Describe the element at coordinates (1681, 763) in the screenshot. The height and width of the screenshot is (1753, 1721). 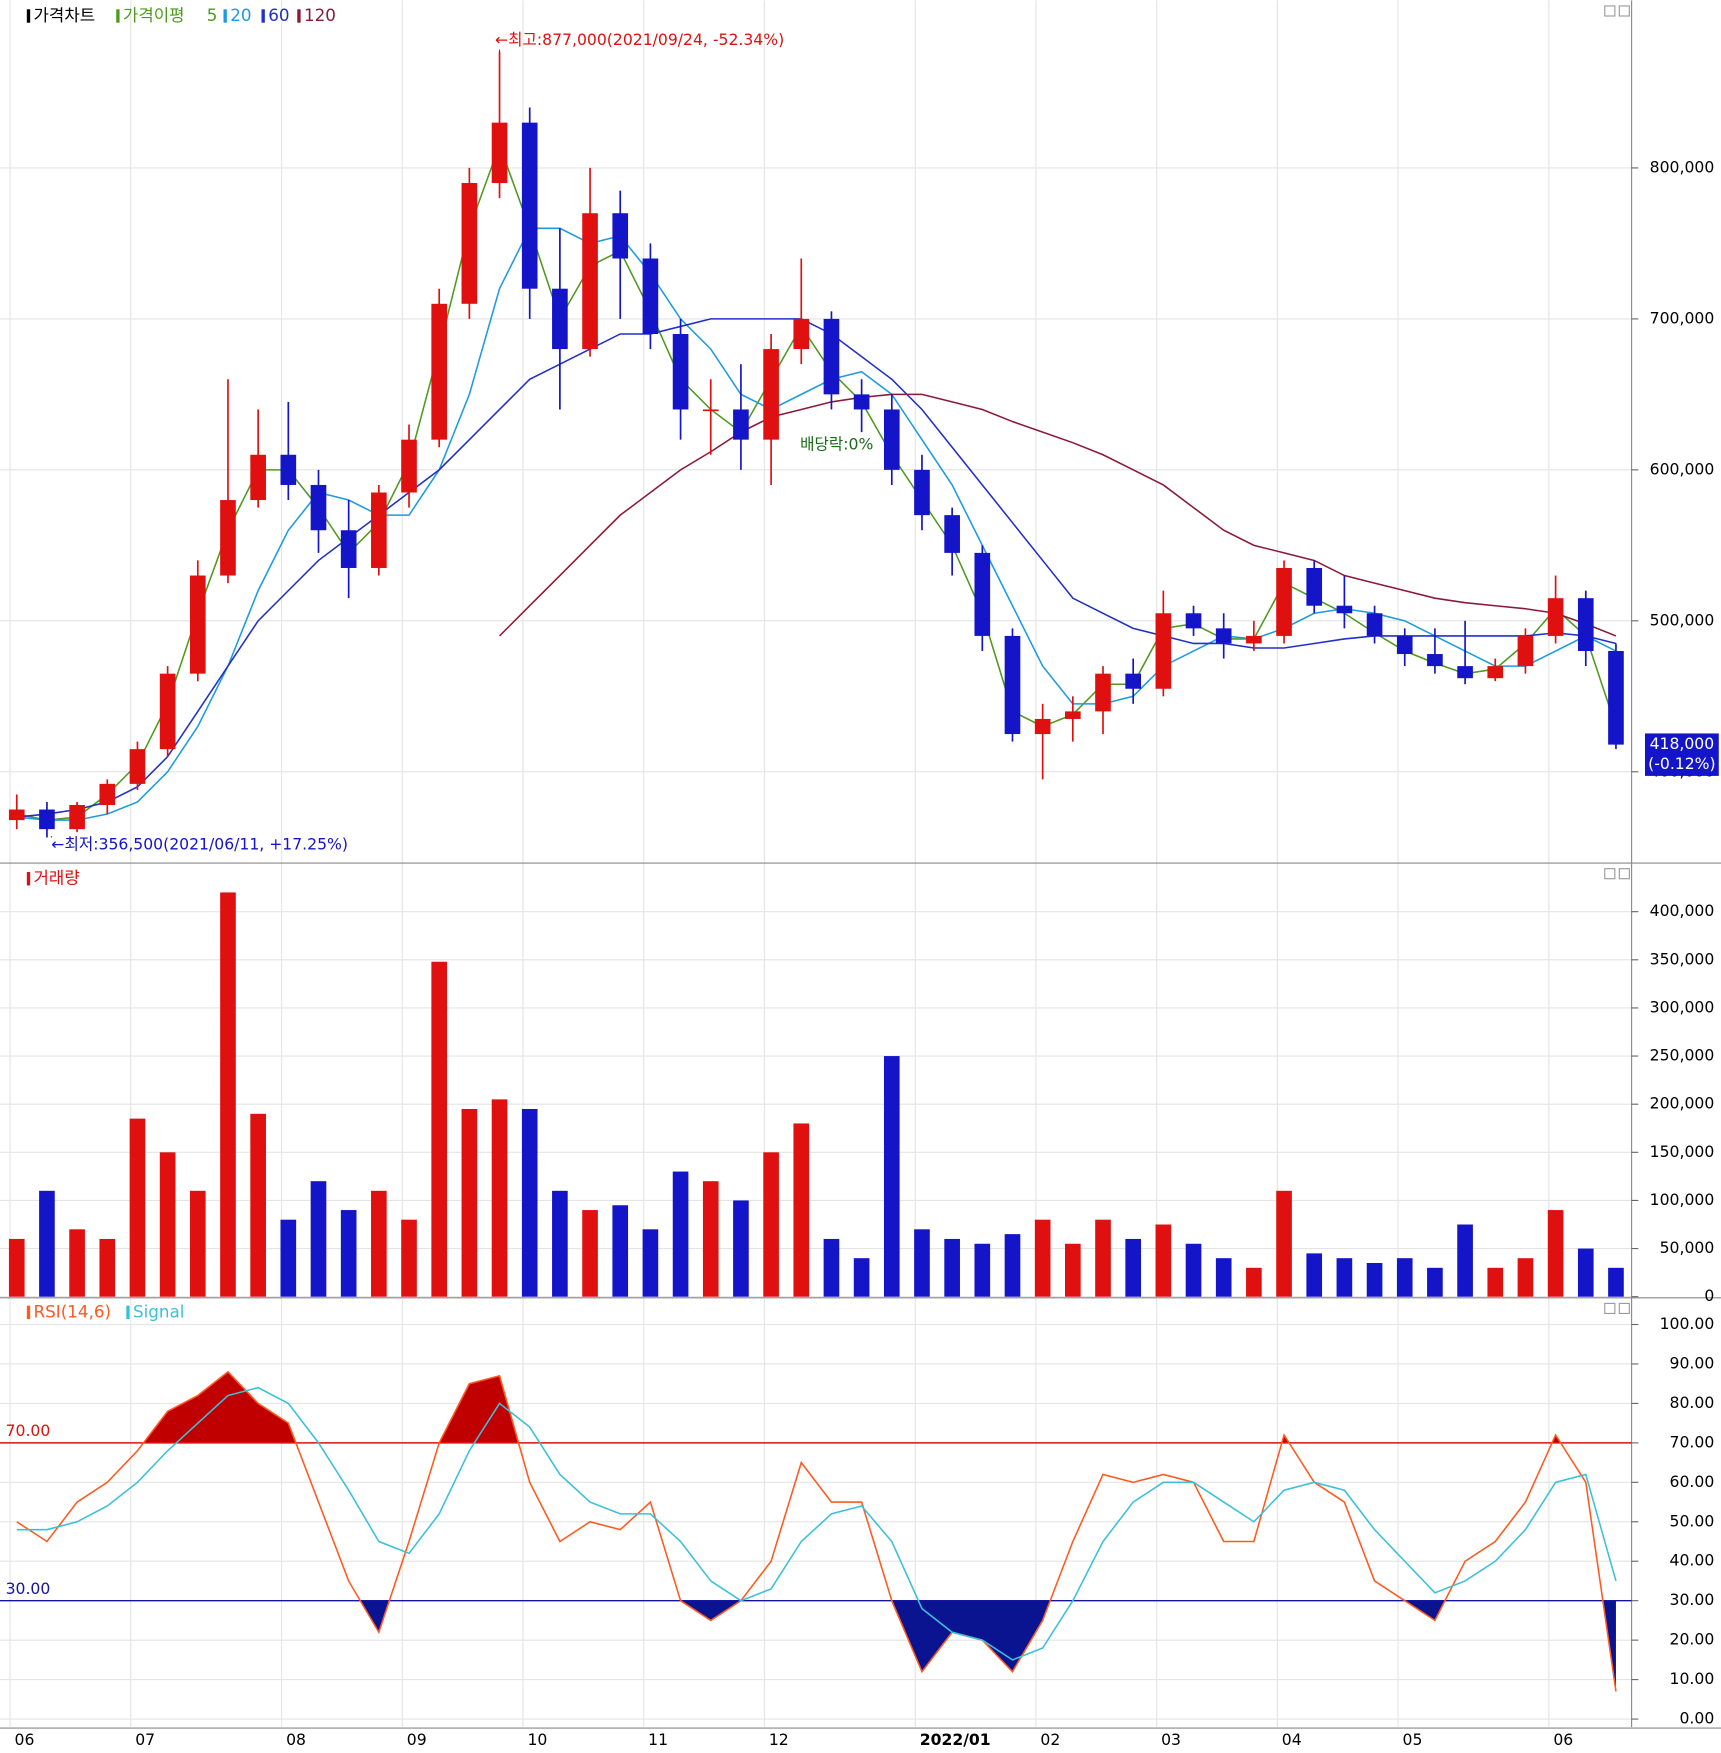
I see `last-change: (-0.12%)` at that location.